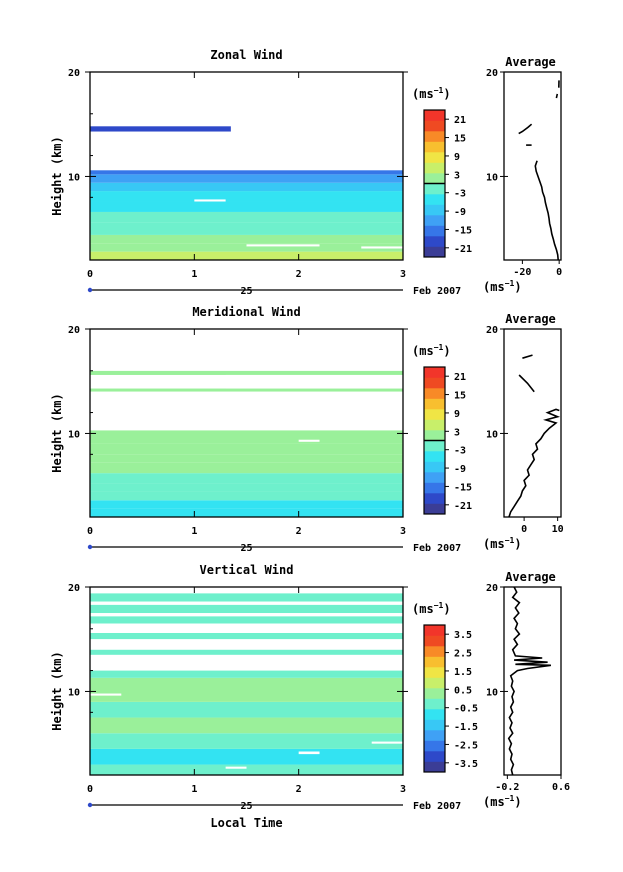 The image size is (623, 872). I want to click on colorbar-tick-label: -9, so click(460, 212).